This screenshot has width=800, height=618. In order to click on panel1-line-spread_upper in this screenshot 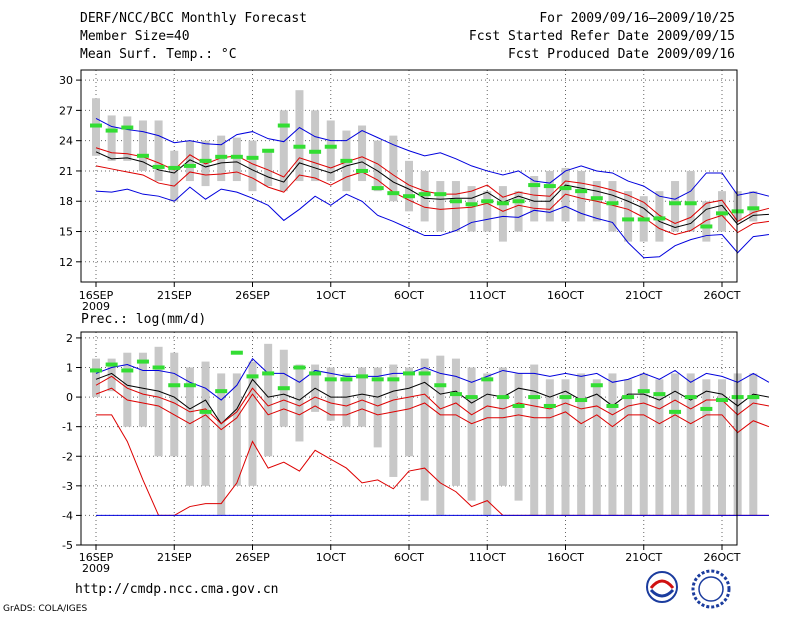, I will do `click(432, 185)`.